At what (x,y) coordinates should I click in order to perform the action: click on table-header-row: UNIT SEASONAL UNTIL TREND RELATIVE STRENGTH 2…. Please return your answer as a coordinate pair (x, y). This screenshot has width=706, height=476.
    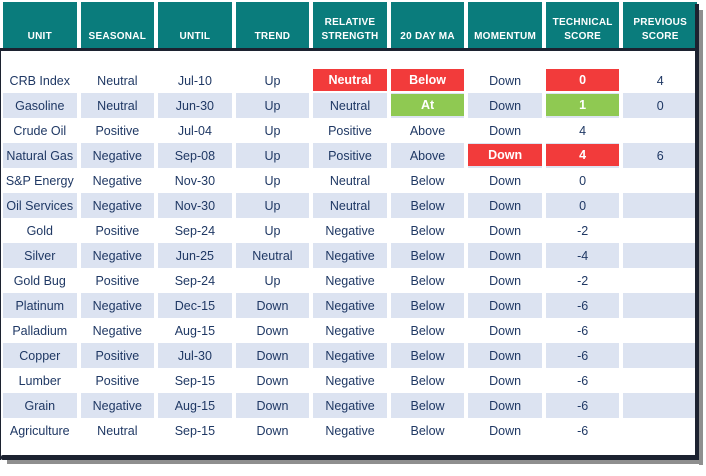
    Looking at the image, I should click on (350, 25).